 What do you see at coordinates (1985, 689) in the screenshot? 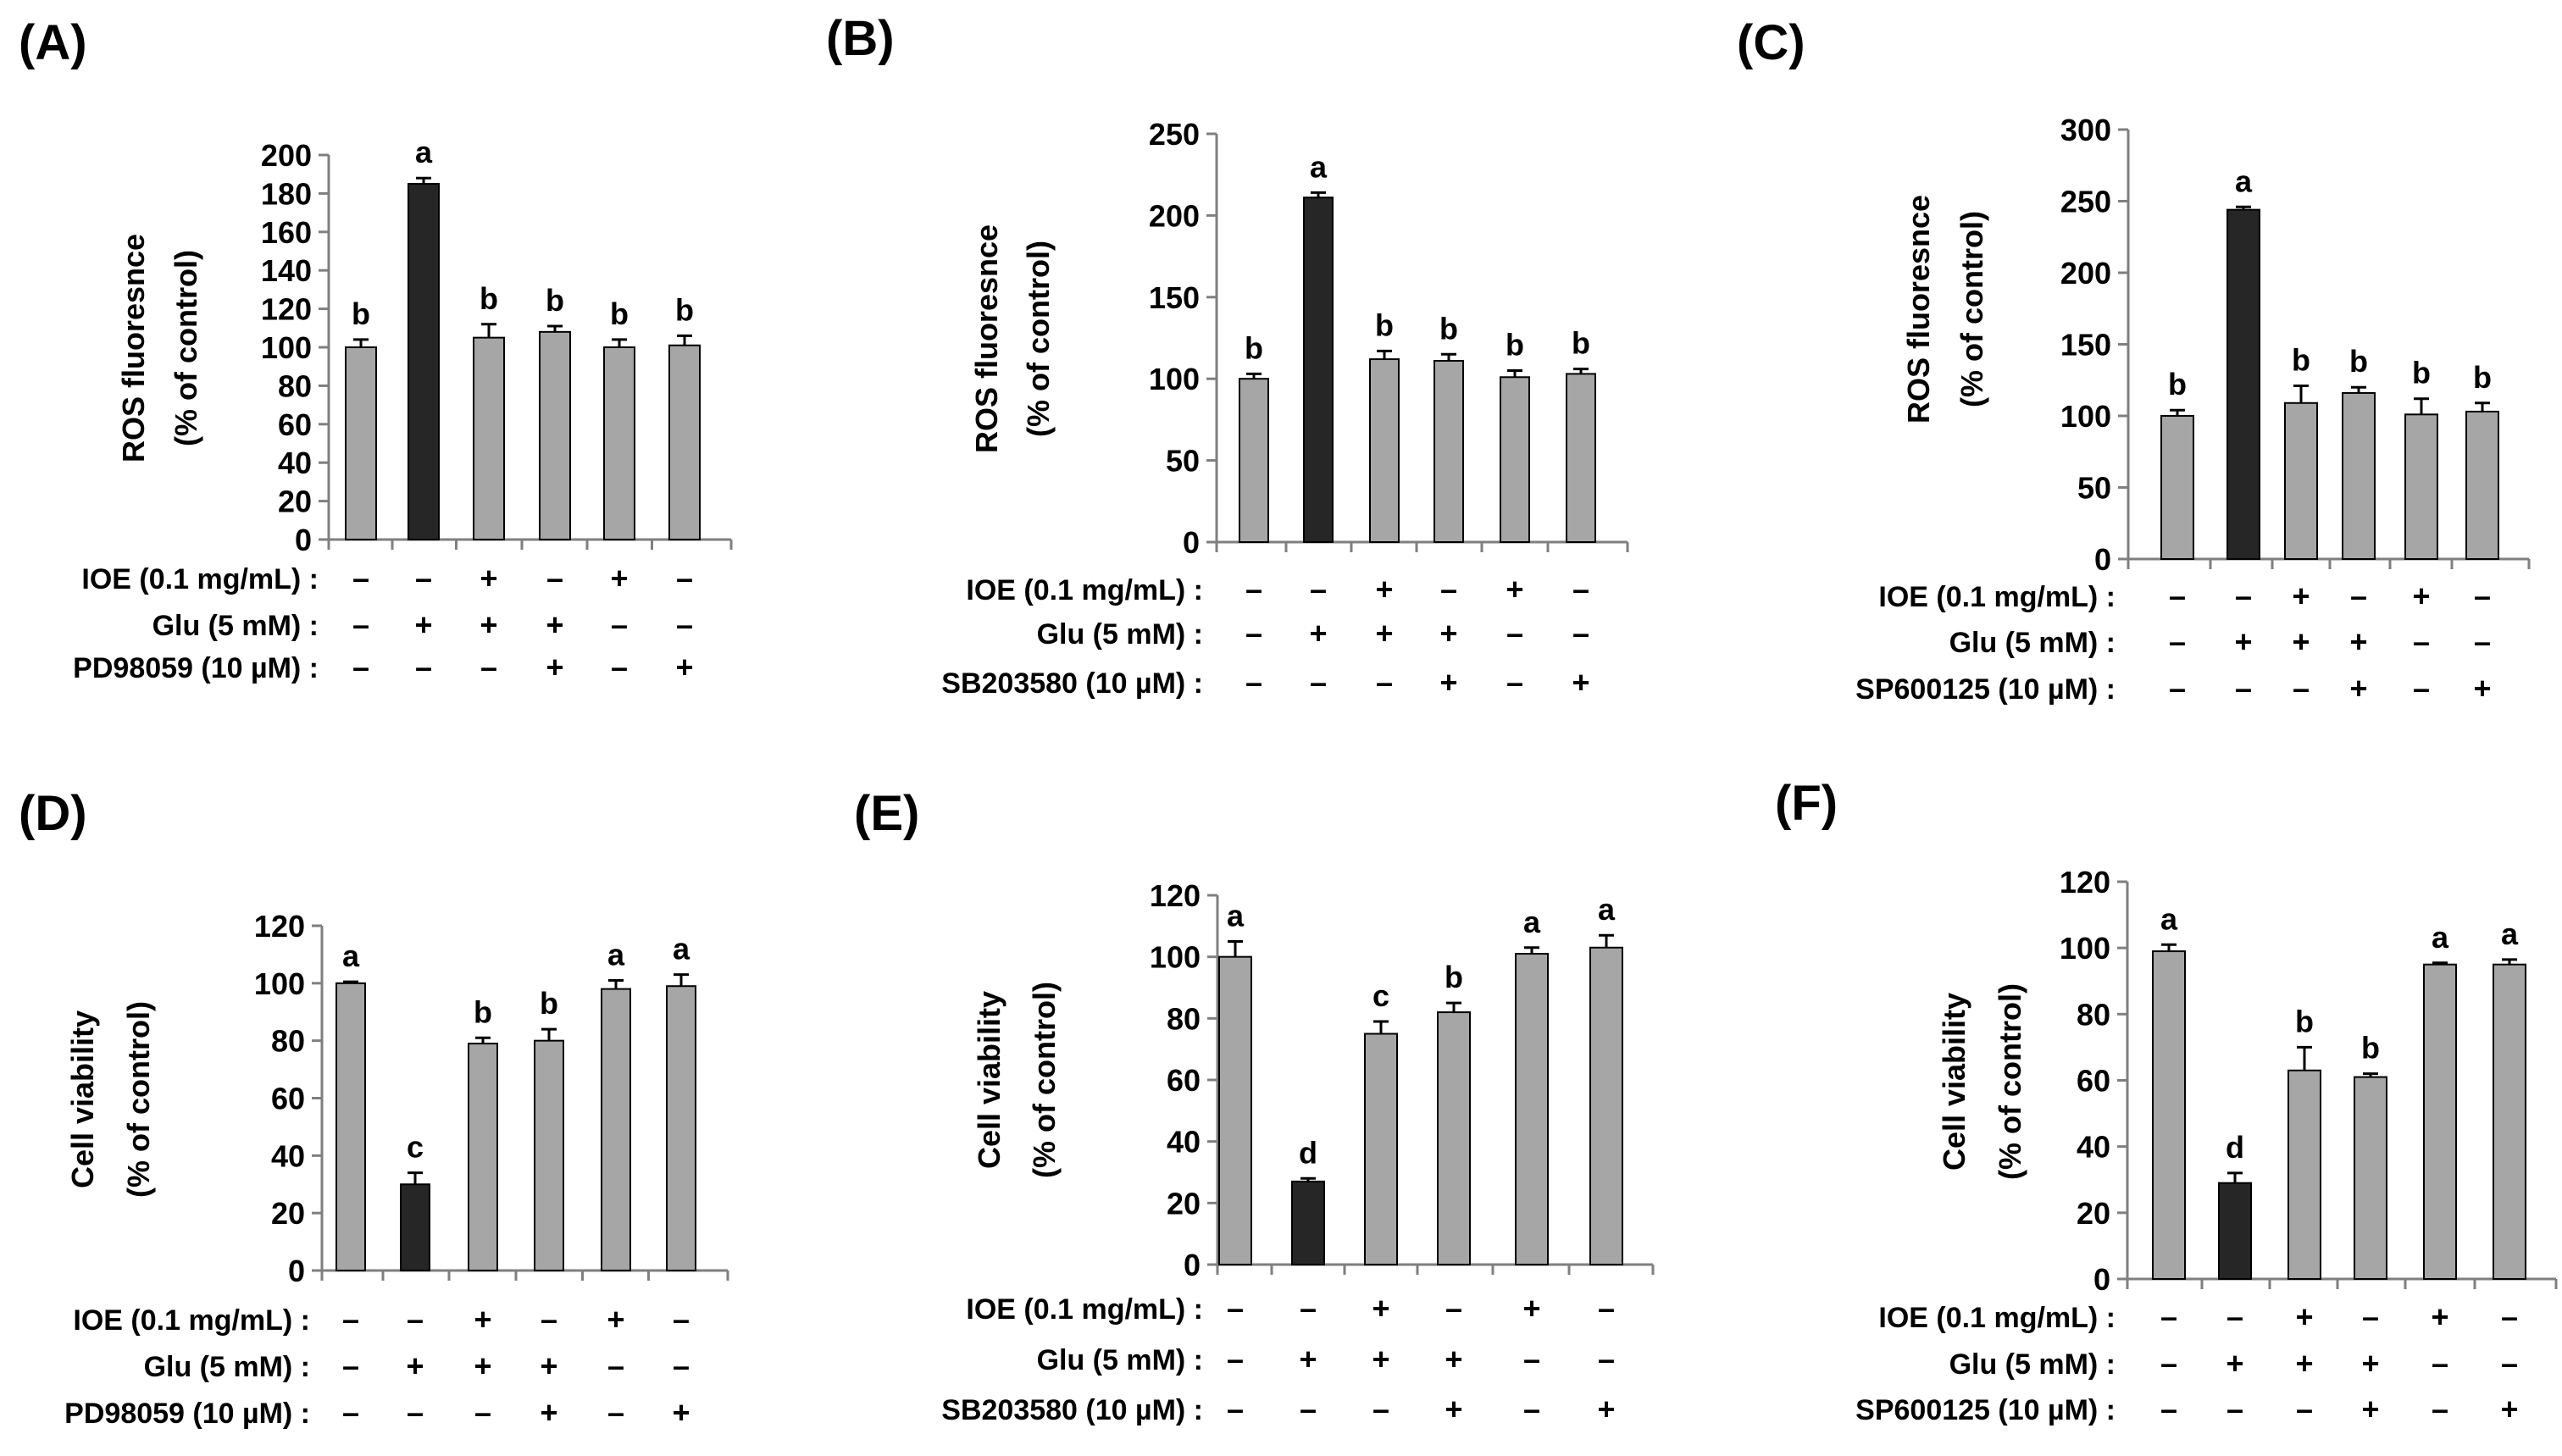
I see `treatment-row-label: SP600125 (10 µM) :` at bounding box center [1985, 689].